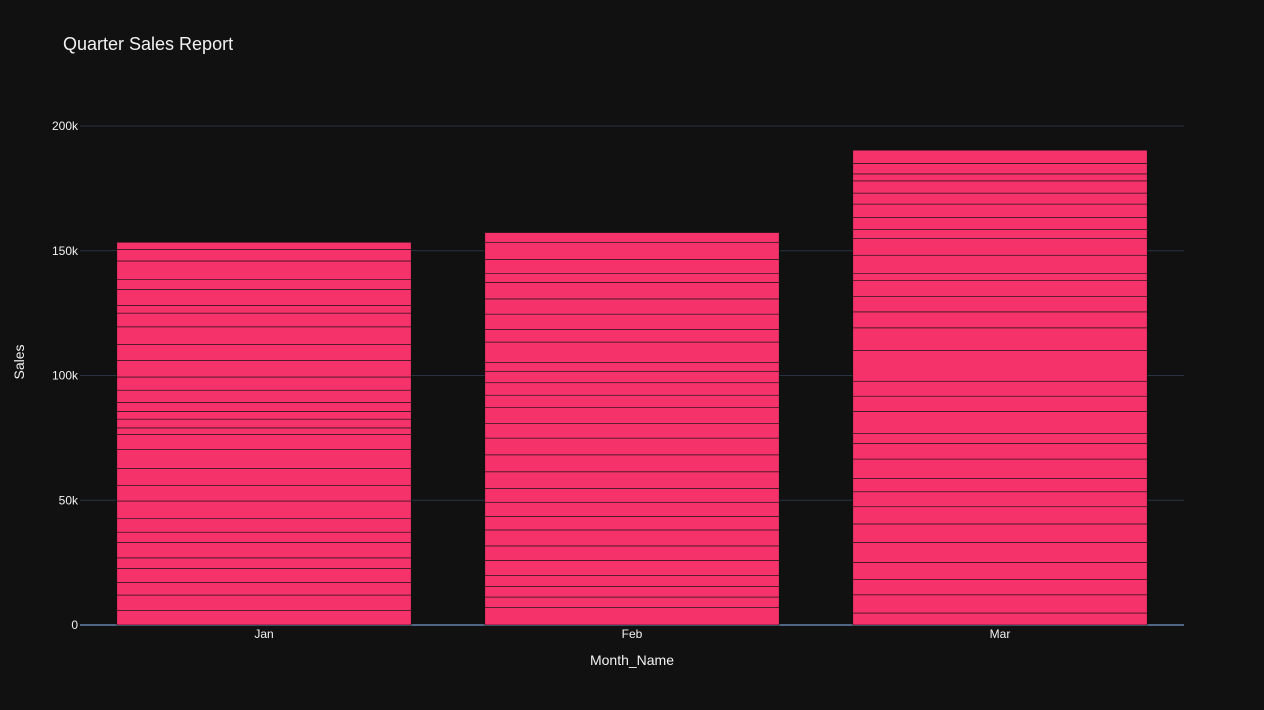 The width and height of the screenshot is (1264, 710). I want to click on bar-feb, so click(632, 429).